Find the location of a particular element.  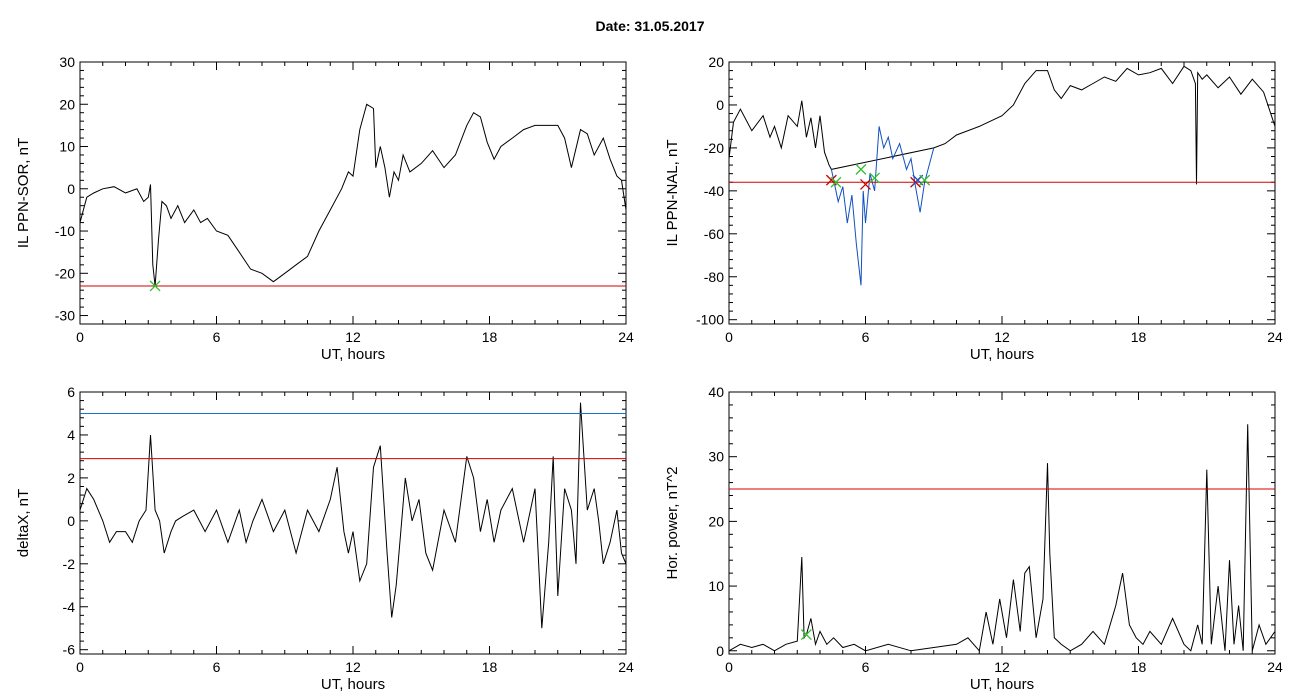

y-tick-label: -60 is located at coordinates (714, 234).